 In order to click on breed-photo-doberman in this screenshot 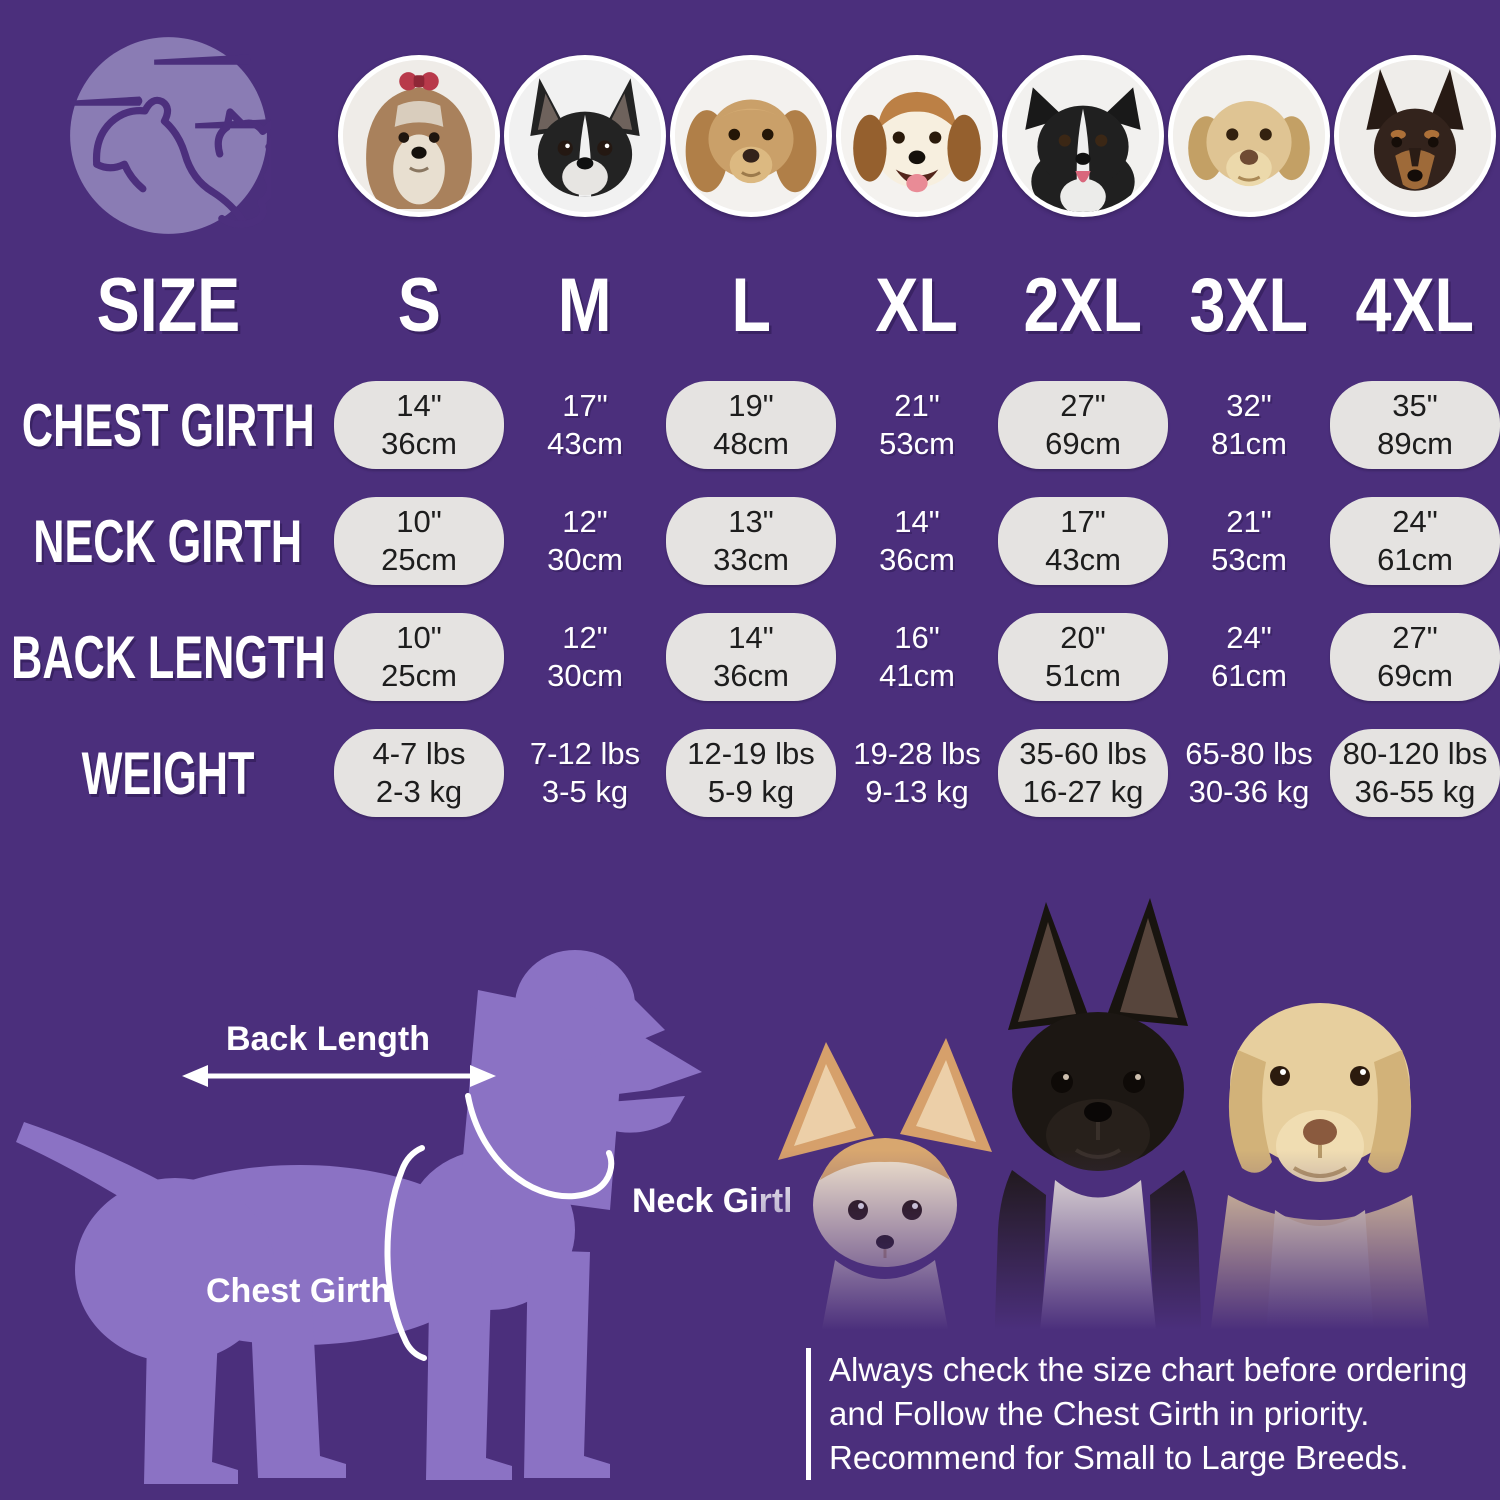, I will do `click(1415, 135)`.